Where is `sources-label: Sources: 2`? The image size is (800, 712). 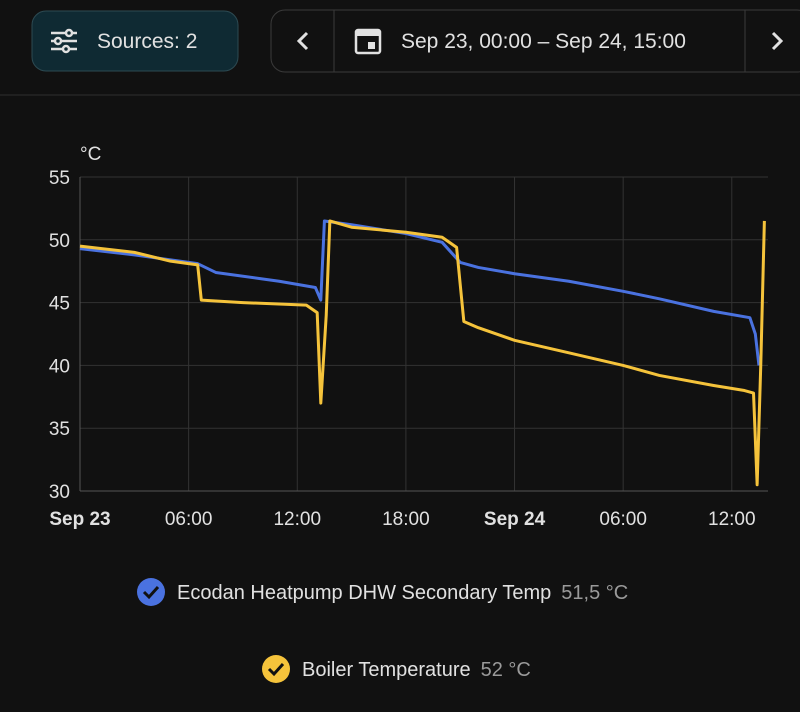 sources-label: Sources: 2 is located at coordinates (147, 41).